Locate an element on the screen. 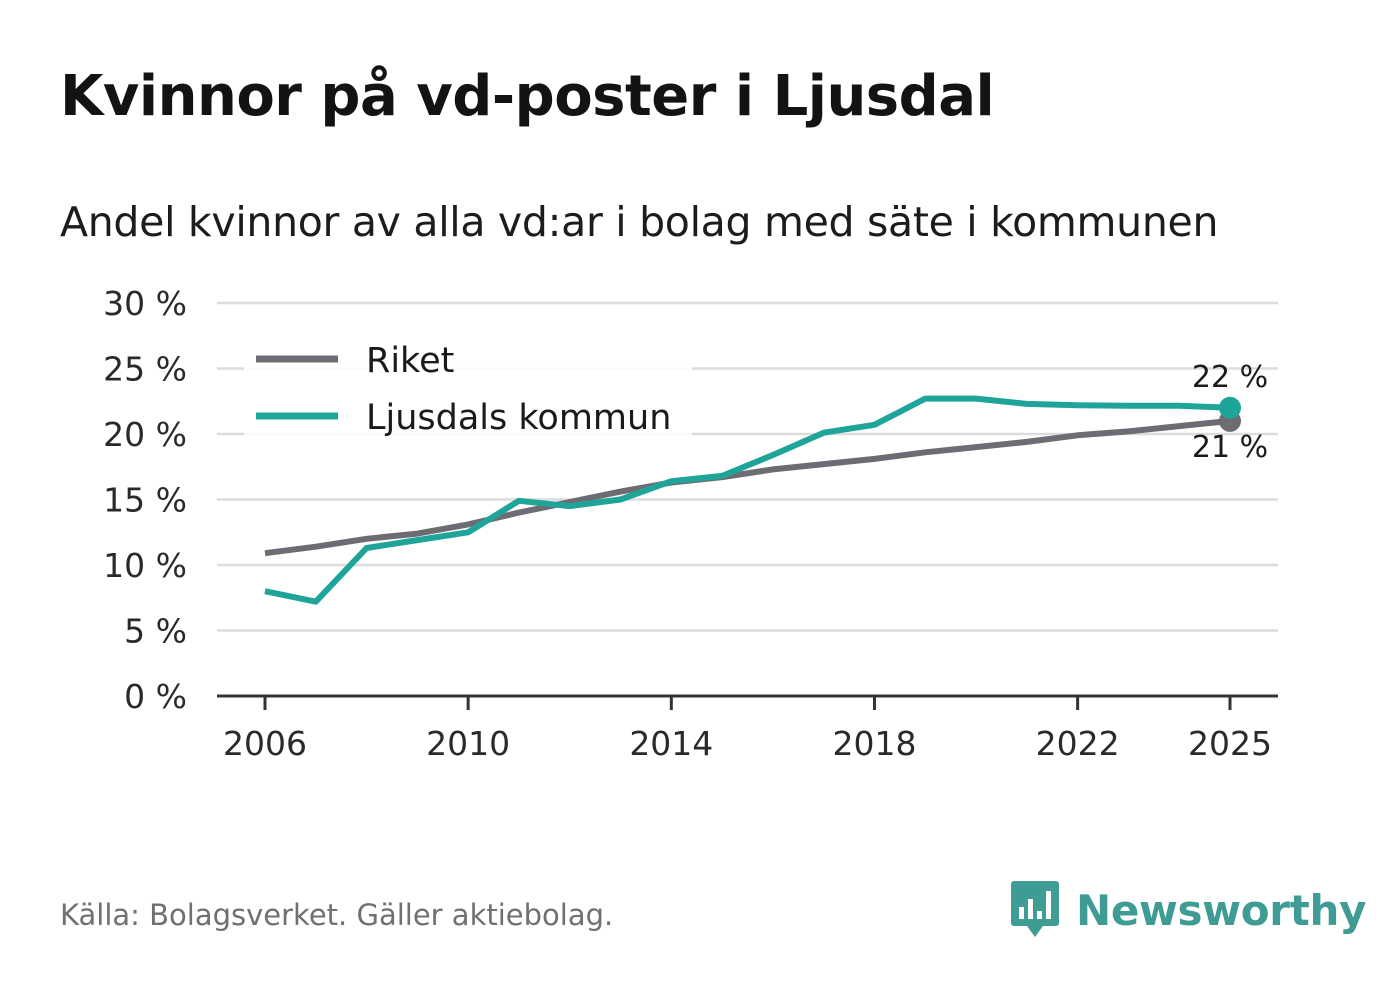 Image resolution: width=1382 pixels, height=999 pixels. x-tick-label: 2006 is located at coordinates (265, 743).